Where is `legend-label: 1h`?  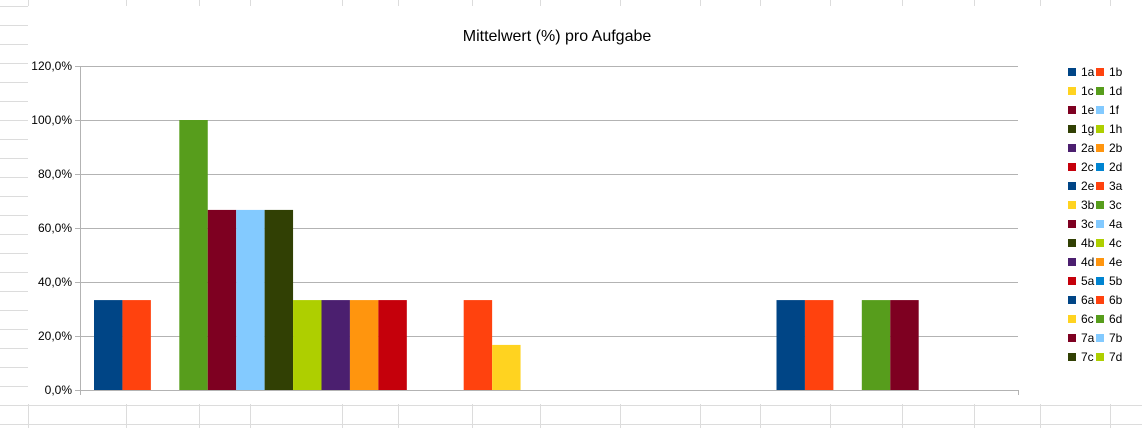
legend-label: 1h is located at coordinates (1116, 128).